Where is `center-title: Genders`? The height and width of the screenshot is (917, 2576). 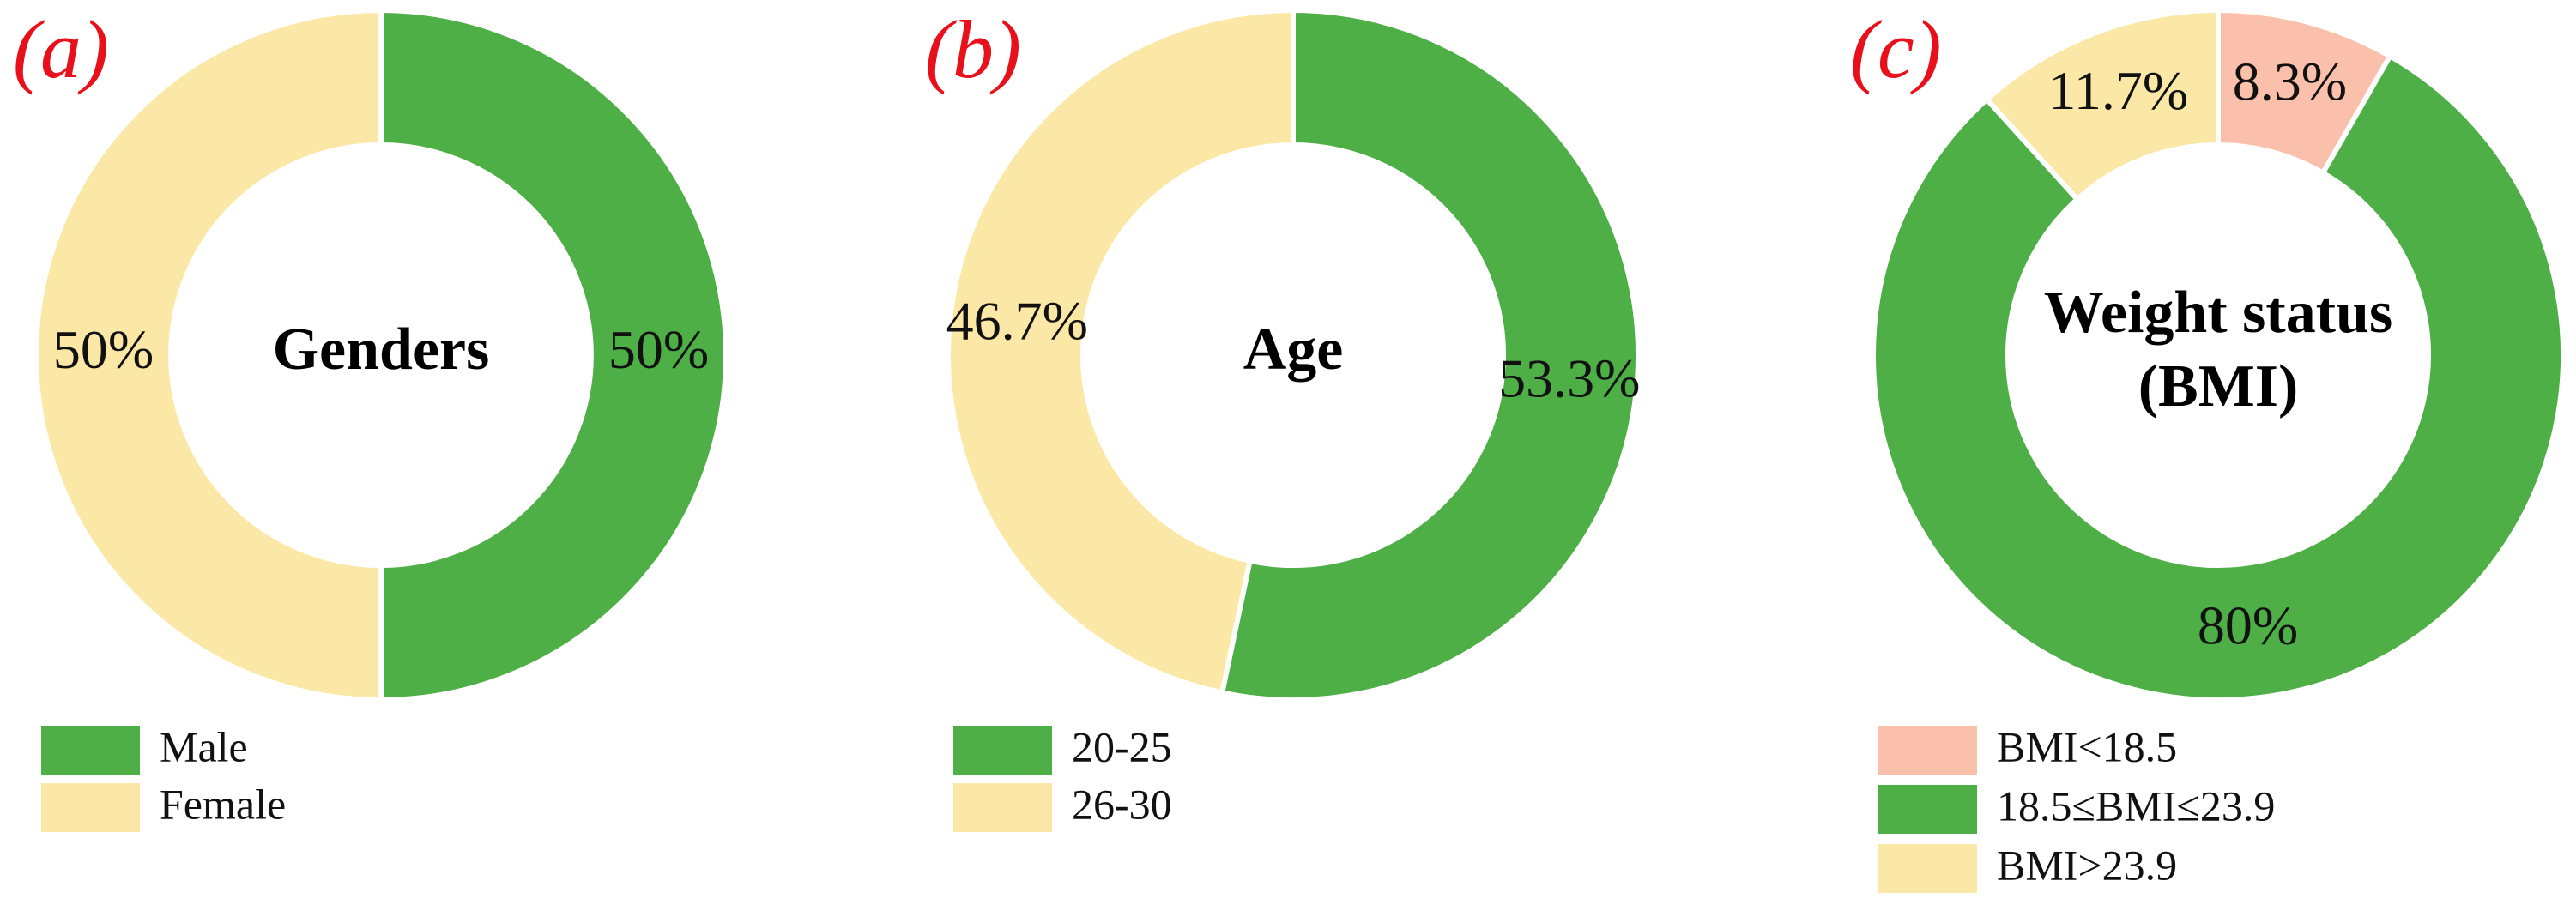 center-title: Genders is located at coordinates (381, 350).